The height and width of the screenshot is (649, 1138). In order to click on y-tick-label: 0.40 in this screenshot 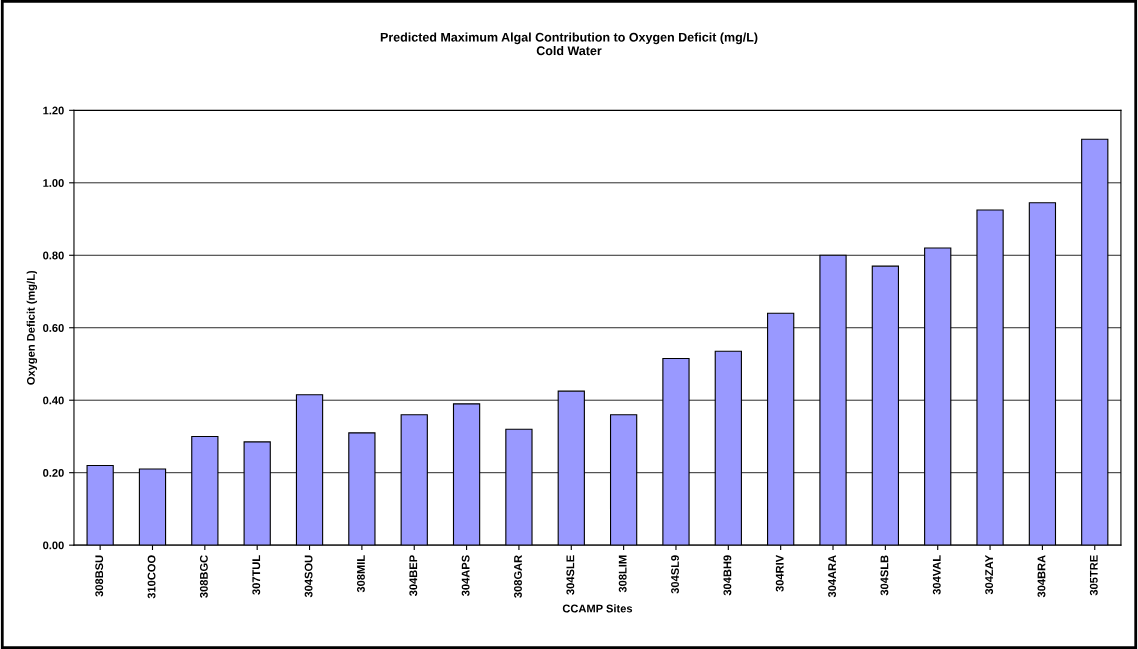, I will do `click(53, 400)`.